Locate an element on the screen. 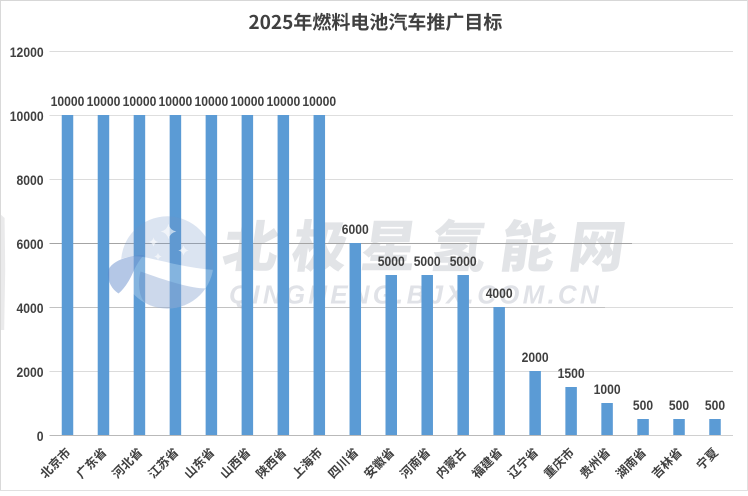  svg-text: 1500 is located at coordinates (571, 373).